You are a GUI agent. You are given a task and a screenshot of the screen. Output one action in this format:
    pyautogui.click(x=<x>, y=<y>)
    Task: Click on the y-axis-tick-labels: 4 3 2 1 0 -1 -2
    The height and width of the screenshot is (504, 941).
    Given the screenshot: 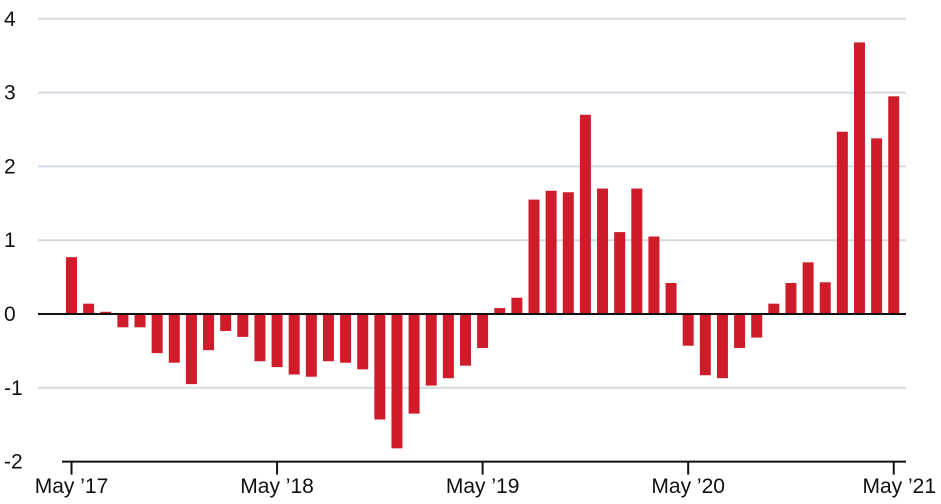 What is the action you would take?
    pyautogui.click(x=13, y=241)
    